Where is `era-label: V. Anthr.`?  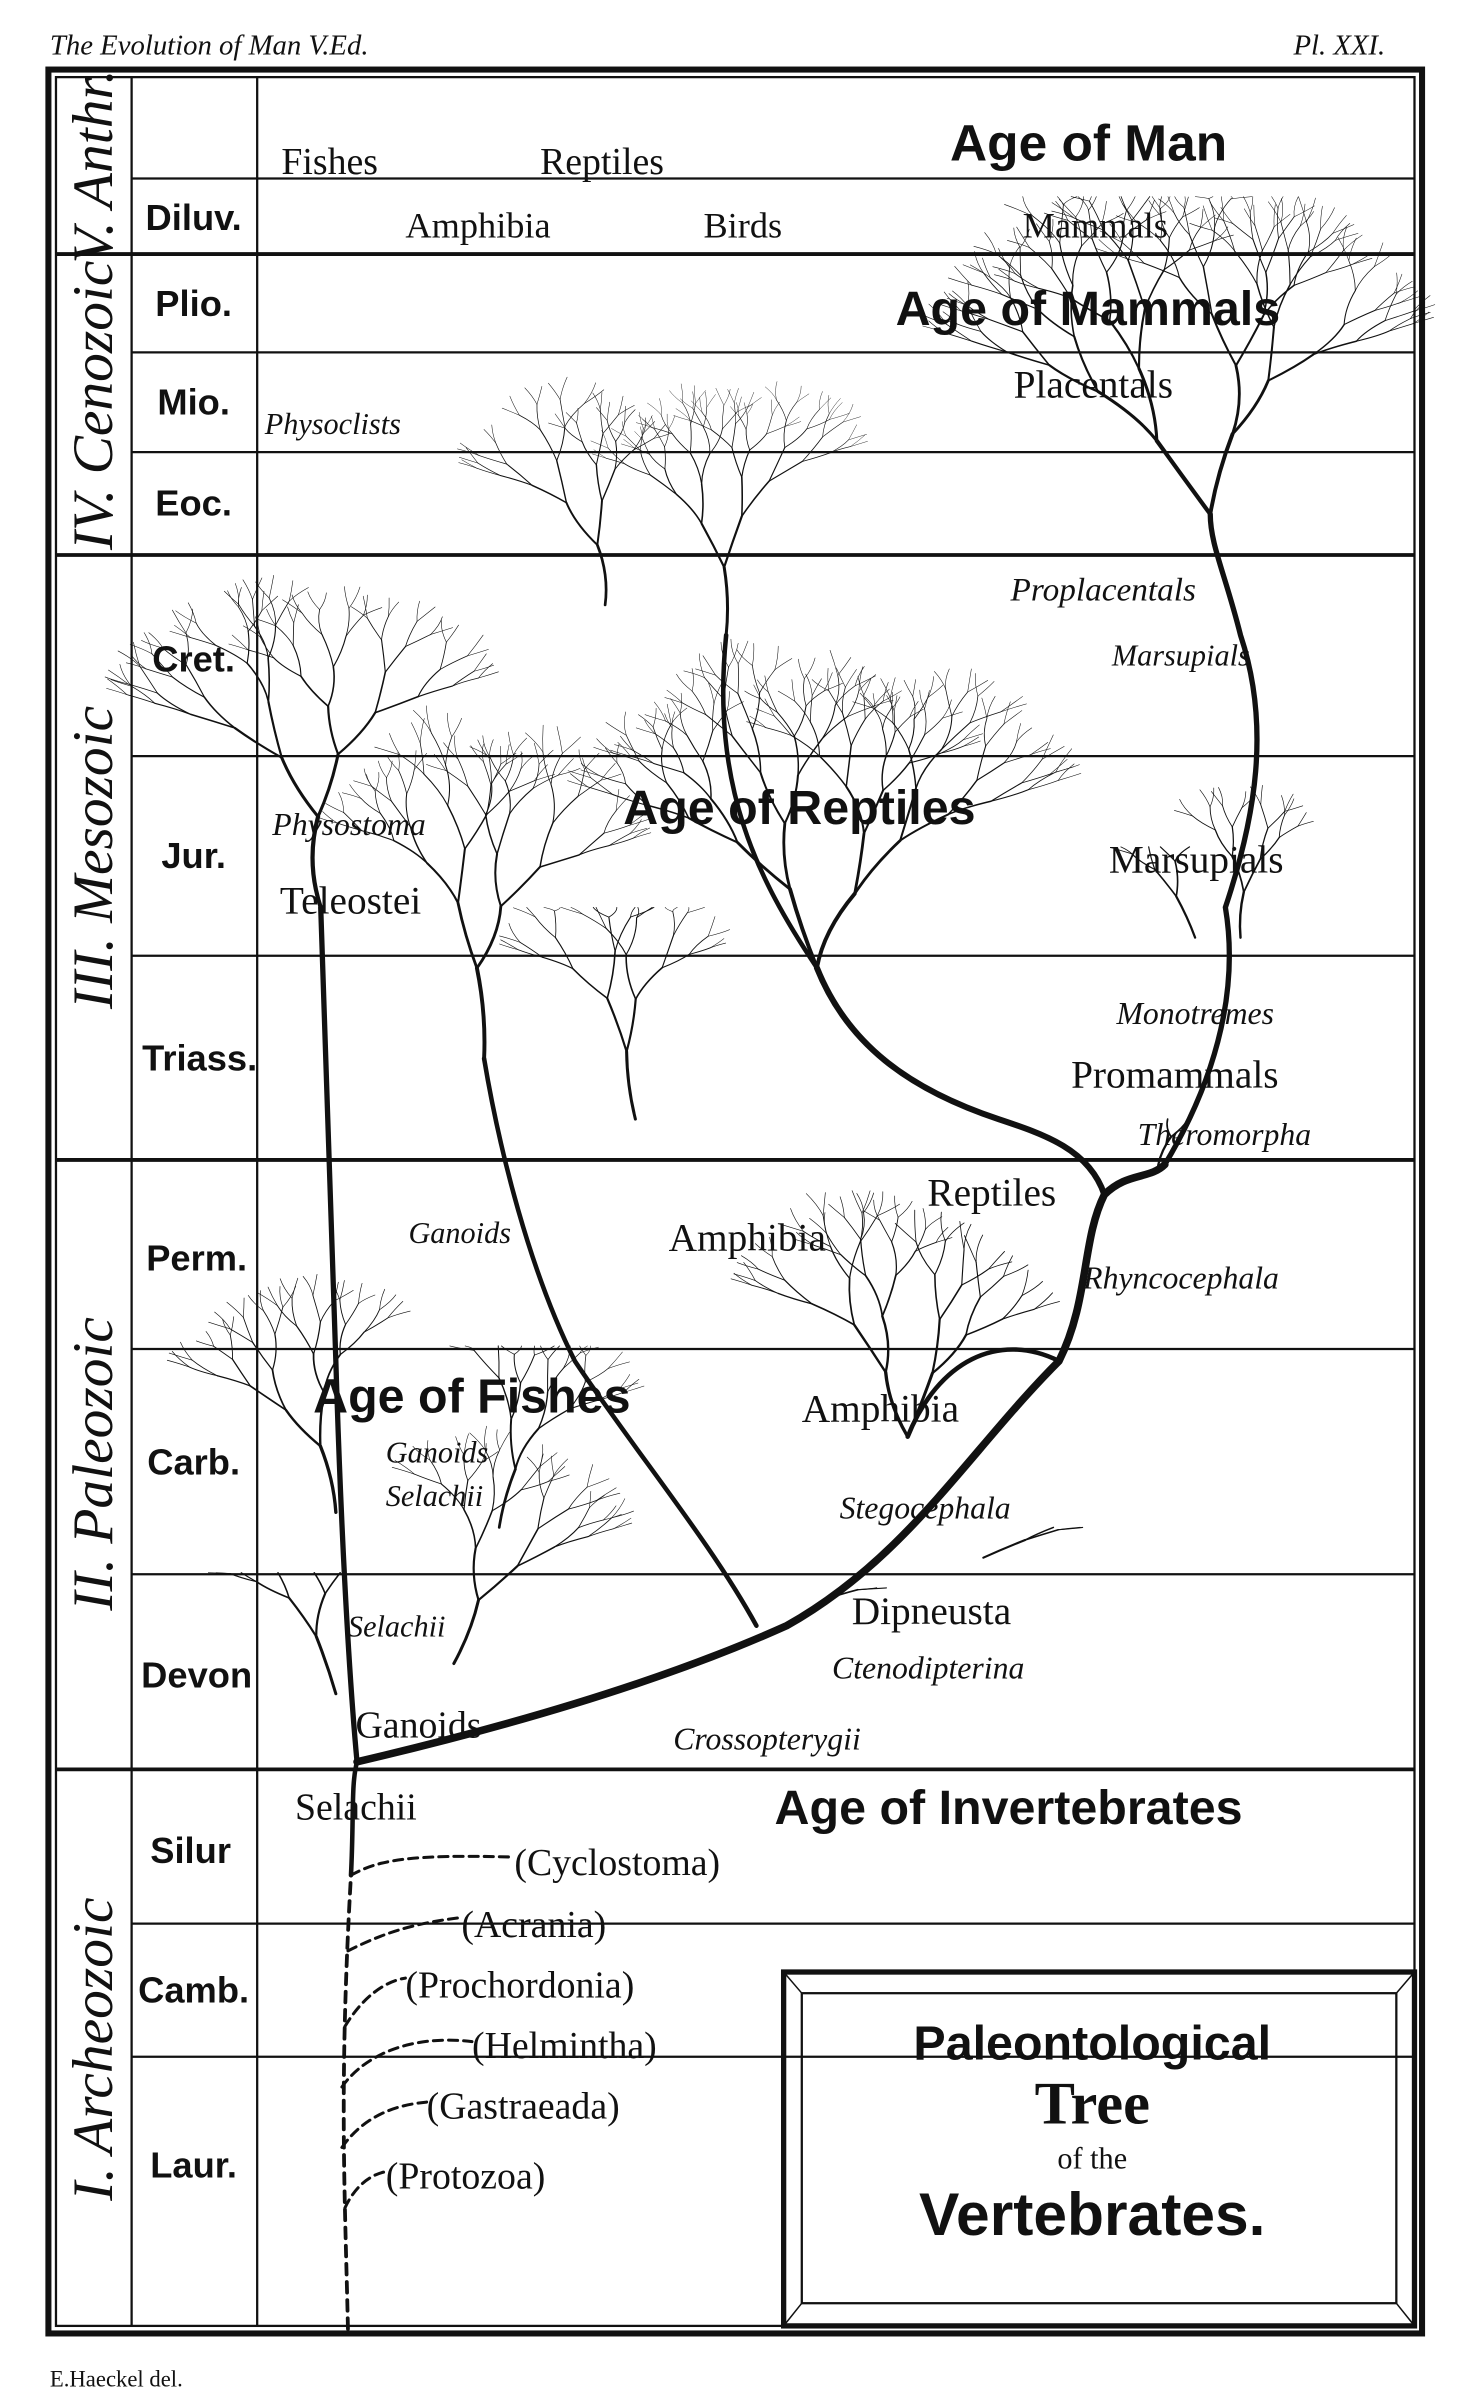
era-label: V. Anthr. is located at coordinates (93, 166).